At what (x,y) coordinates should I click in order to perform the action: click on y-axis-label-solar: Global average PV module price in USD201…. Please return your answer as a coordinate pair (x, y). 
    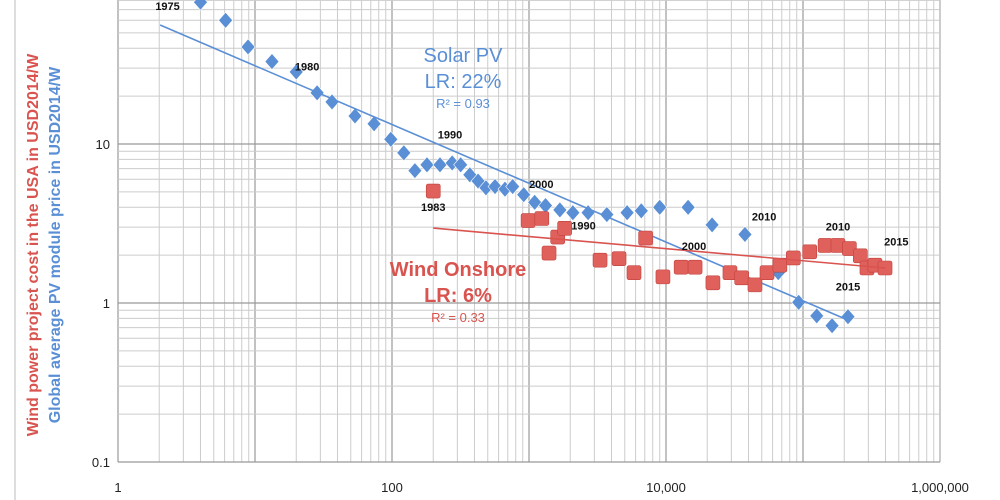
    Looking at the image, I should click on (55, 244).